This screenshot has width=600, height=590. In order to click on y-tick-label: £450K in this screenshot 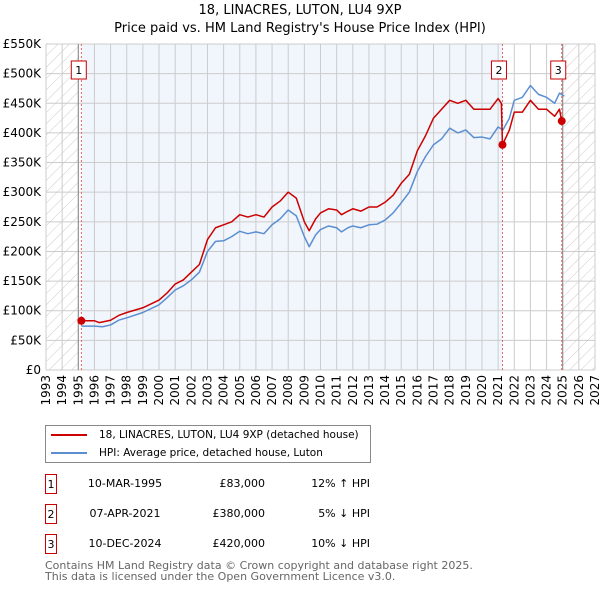, I will do `click(23, 103)`.